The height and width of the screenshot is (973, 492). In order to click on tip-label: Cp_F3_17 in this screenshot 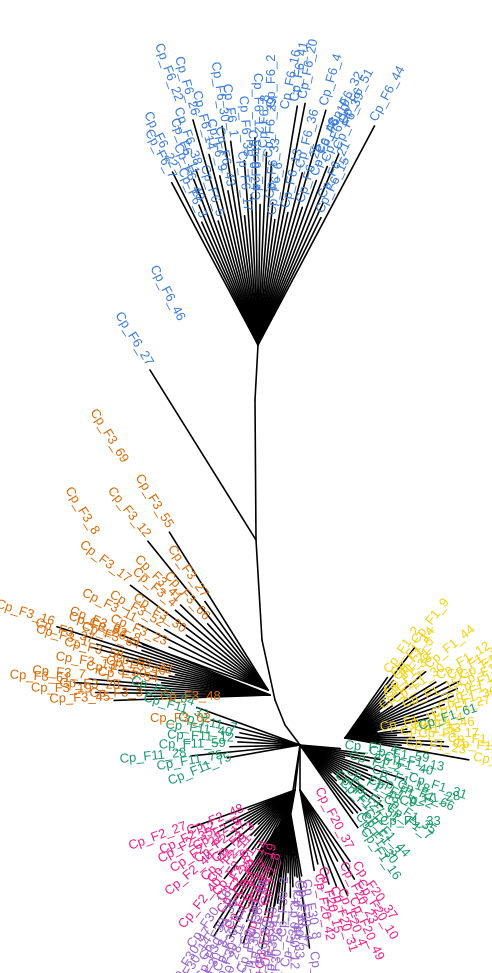, I will do `click(105, 561)`.